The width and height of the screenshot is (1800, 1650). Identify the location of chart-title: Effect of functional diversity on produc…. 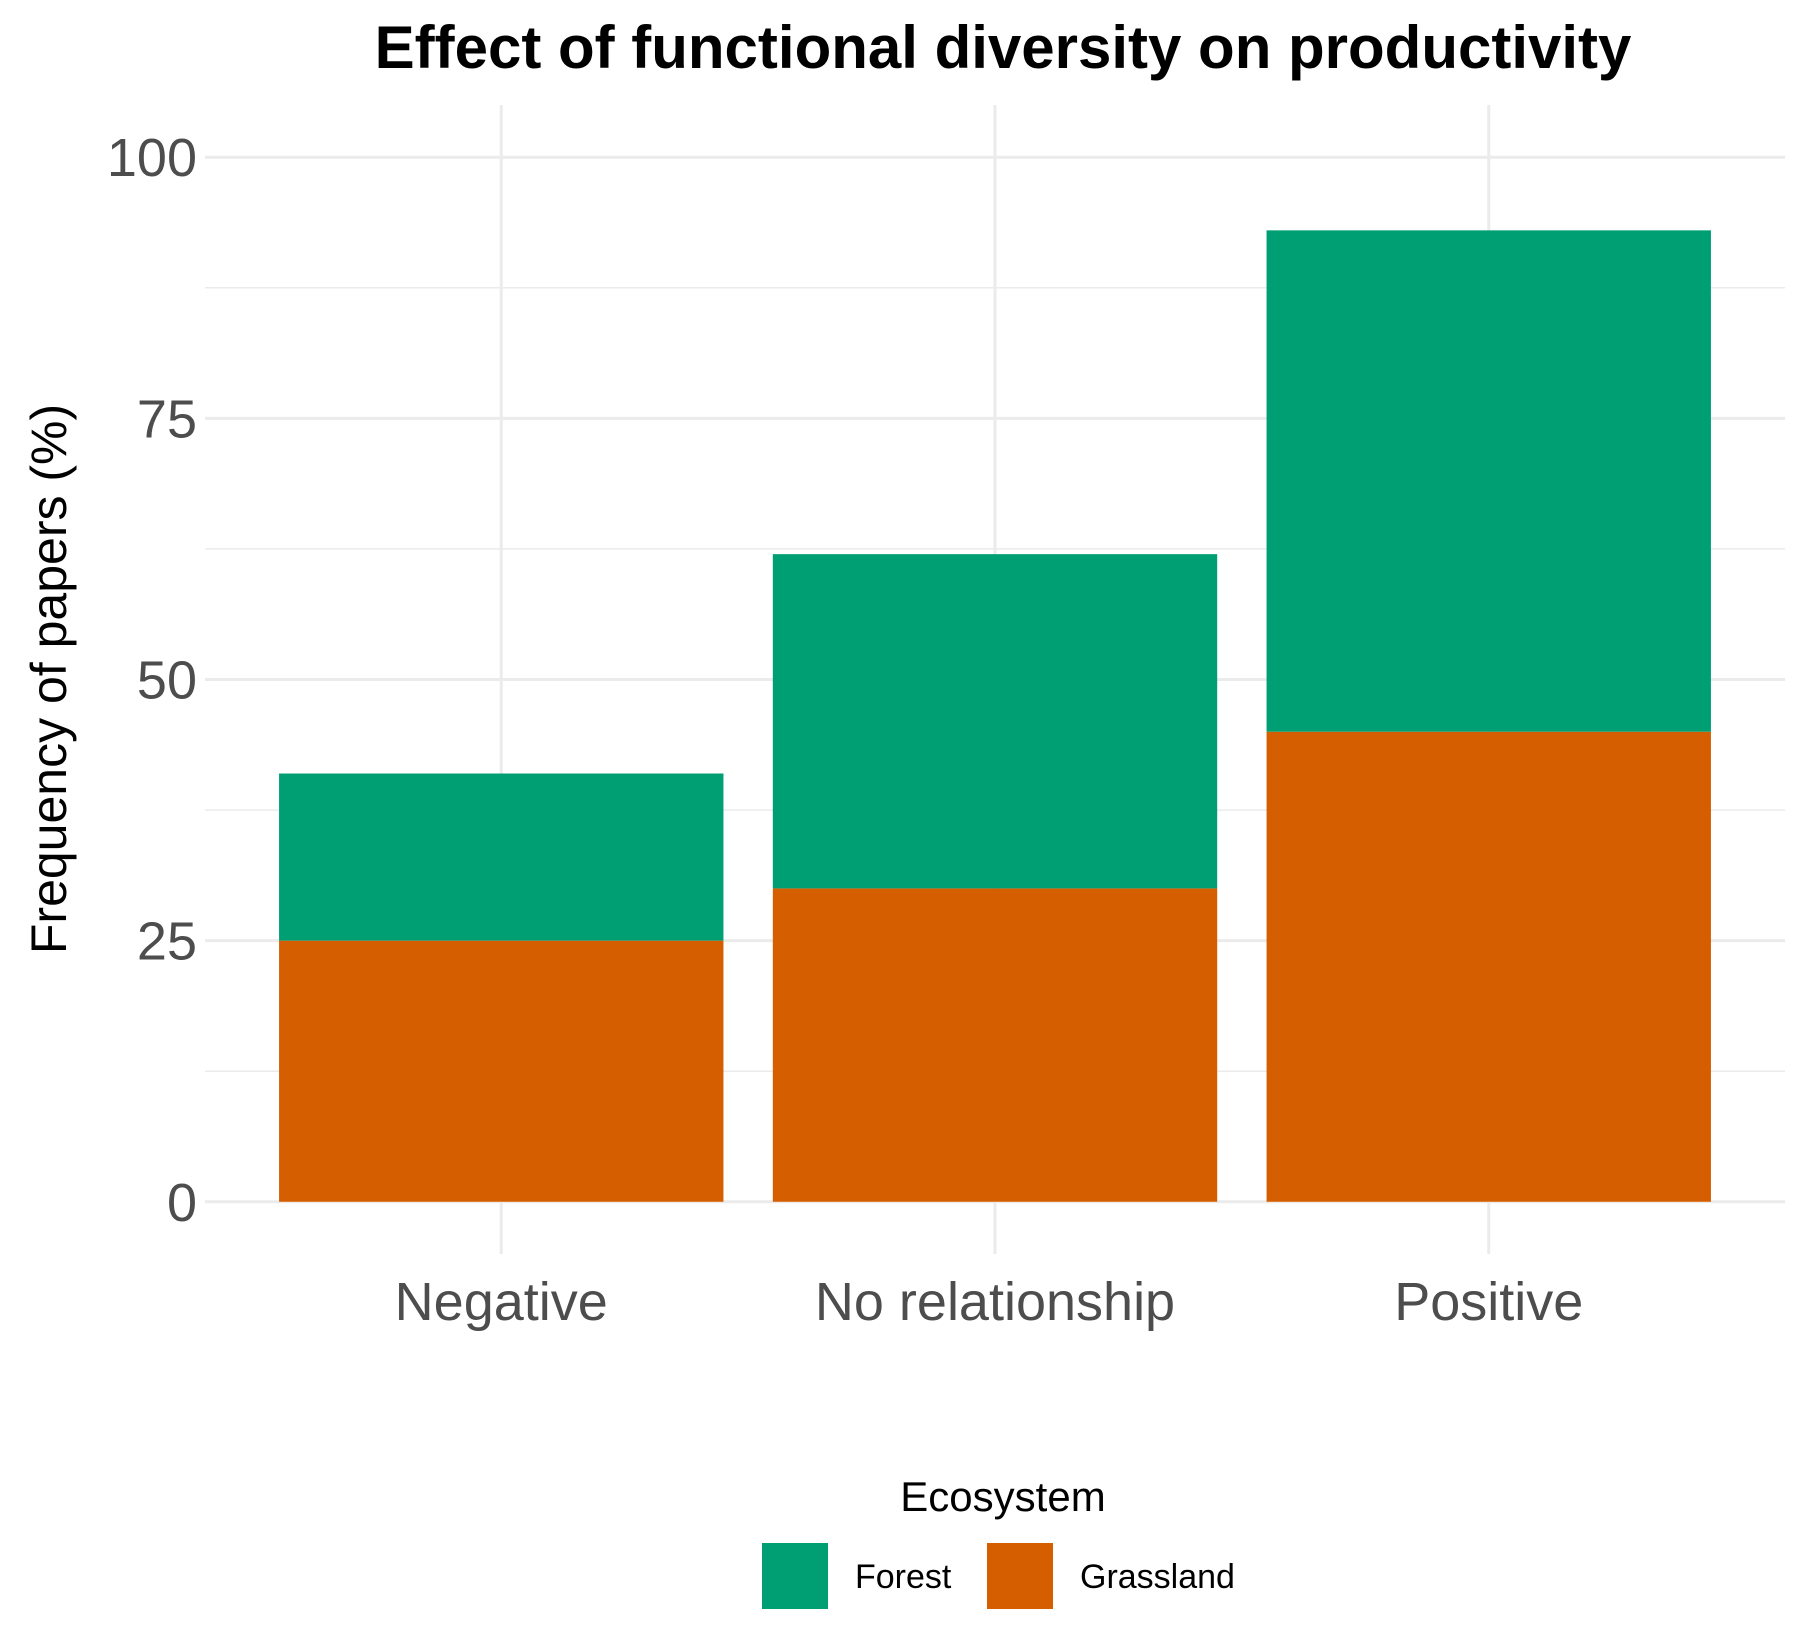
(1003, 47).